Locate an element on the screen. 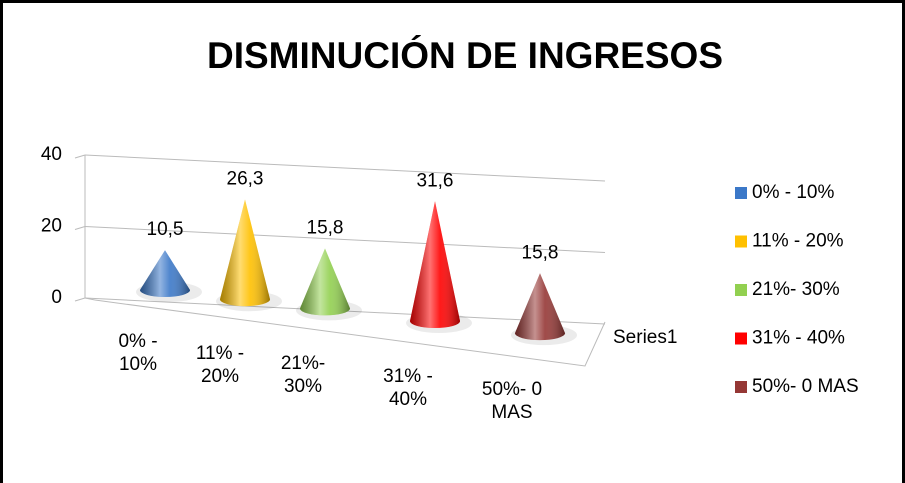 The image size is (905, 483). y-tick-label: 40 is located at coordinates (51, 154).